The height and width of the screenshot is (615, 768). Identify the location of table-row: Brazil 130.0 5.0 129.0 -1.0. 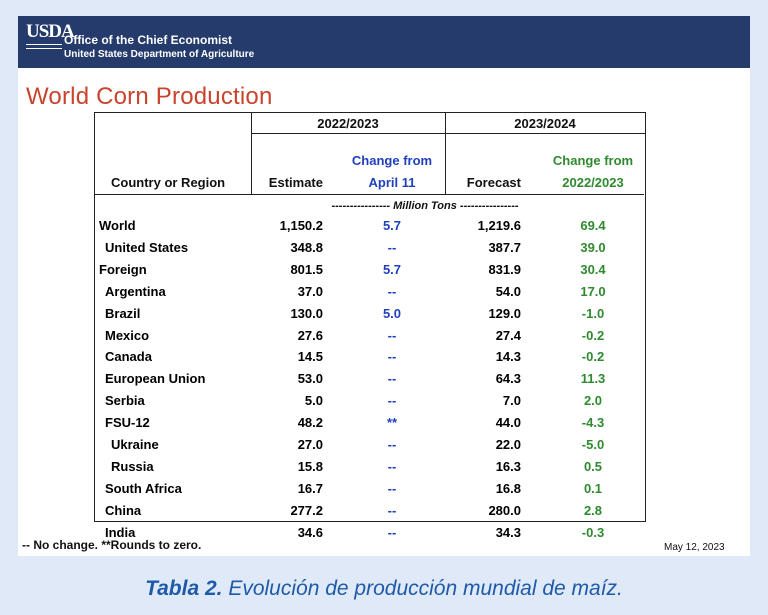
(371, 317).